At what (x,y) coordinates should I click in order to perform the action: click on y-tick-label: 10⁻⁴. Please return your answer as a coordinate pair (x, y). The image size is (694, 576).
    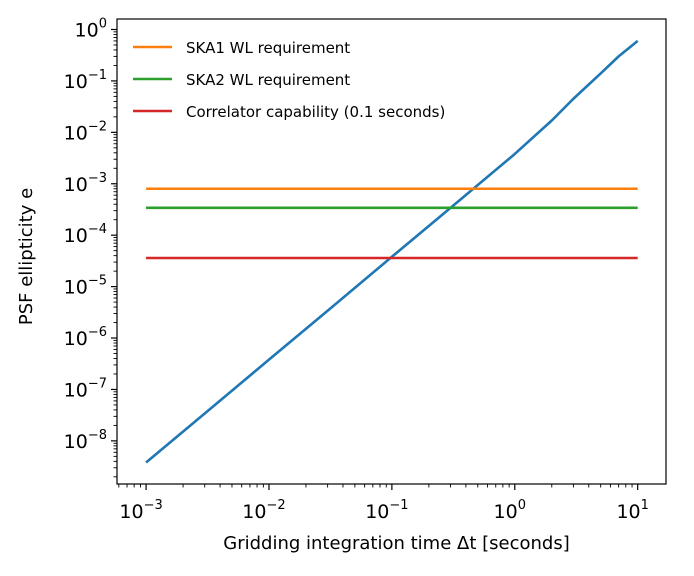
    Looking at the image, I should click on (85, 234).